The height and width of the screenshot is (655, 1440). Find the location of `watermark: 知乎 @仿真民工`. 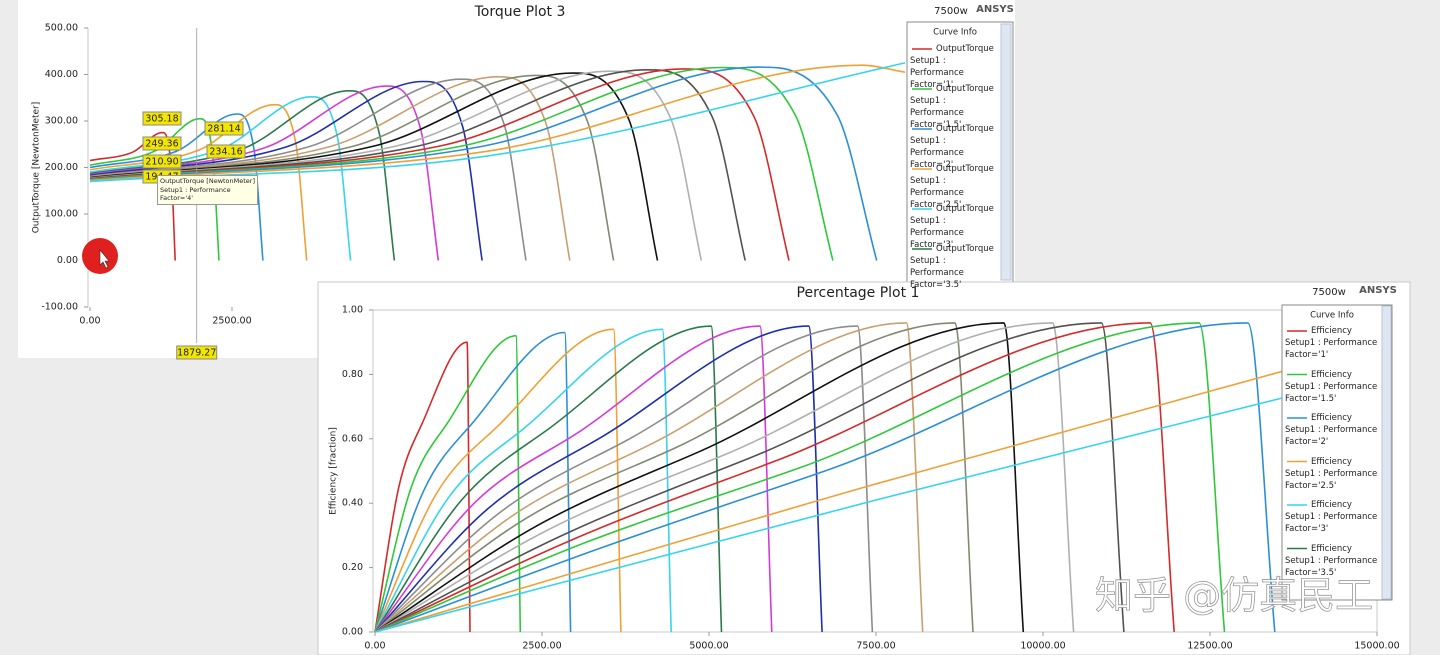

watermark: 知乎 @仿真民工 is located at coordinates (1234, 596).